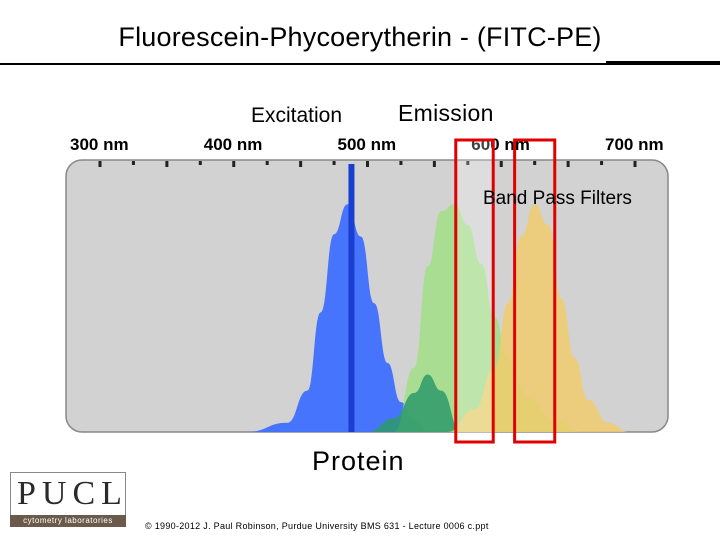  I want to click on title-underline, so click(303, 64).